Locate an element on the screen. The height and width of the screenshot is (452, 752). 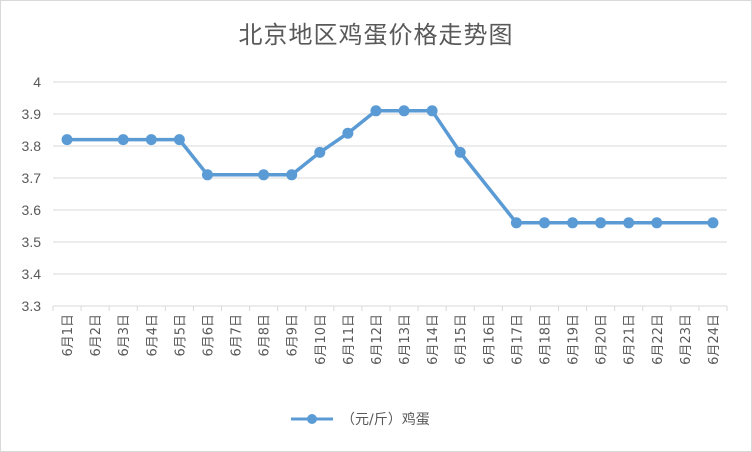
x-tick-label: 6月12日 is located at coordinates (377, 339).